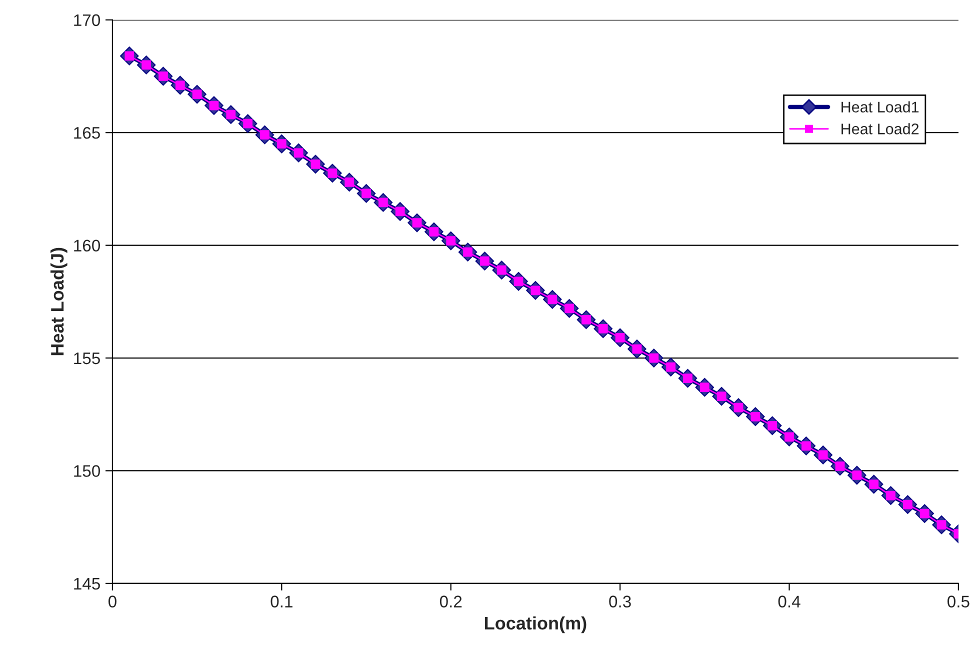 The image size is (978, 663). I want to click on y-tick-label: 150, so click(87, 471).